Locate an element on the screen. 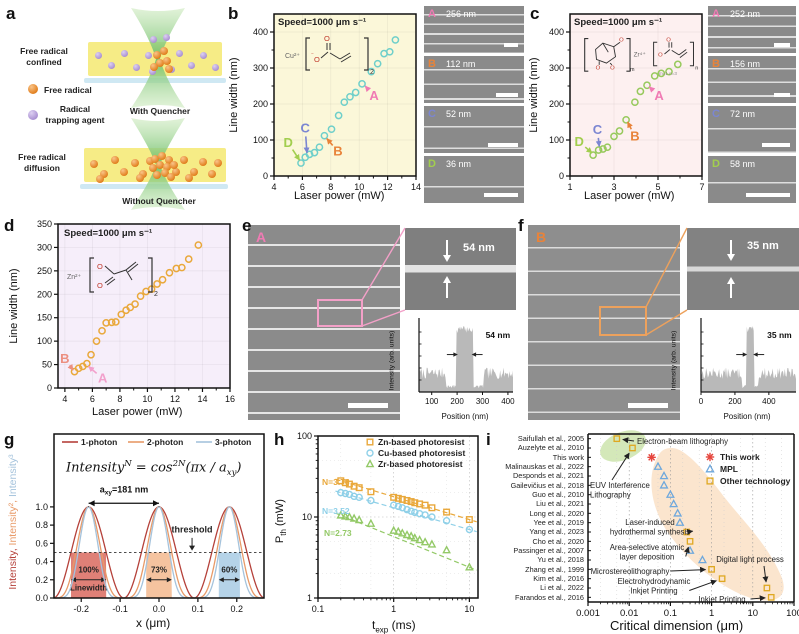  svg-text: Area-selective atomic is located at coordinates (647, 547).